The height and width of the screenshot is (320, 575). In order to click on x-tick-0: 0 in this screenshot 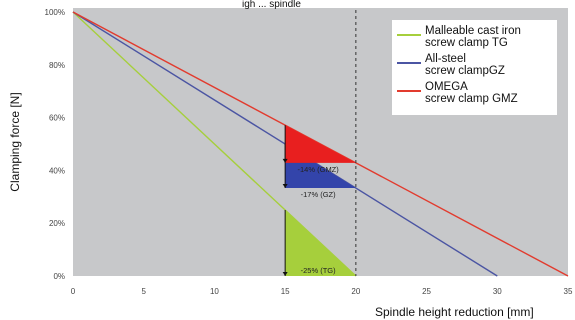, I will do `click(73, 291)`.